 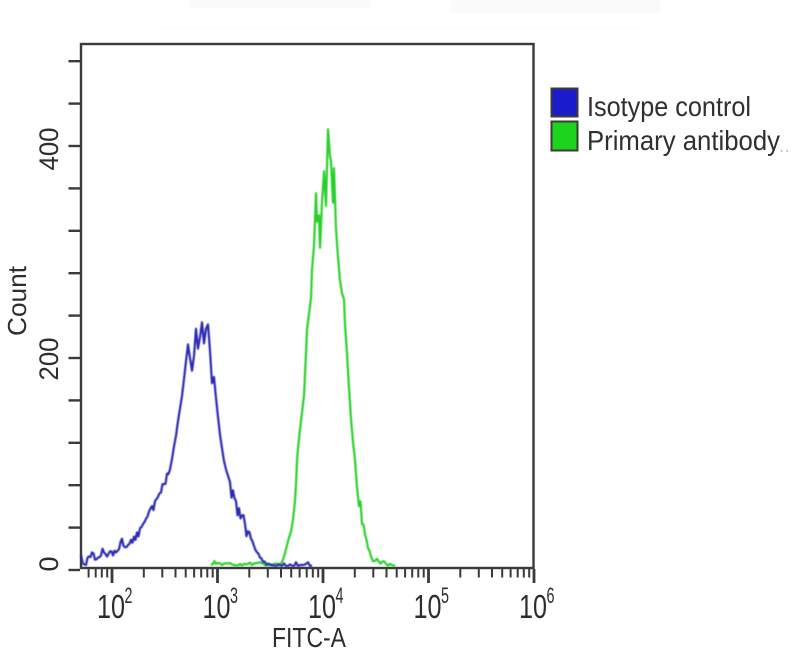 What do you see at coordinates (234, 595) in the screenshot?
I see `svg-text: 3` at bounding box center [234, 595].